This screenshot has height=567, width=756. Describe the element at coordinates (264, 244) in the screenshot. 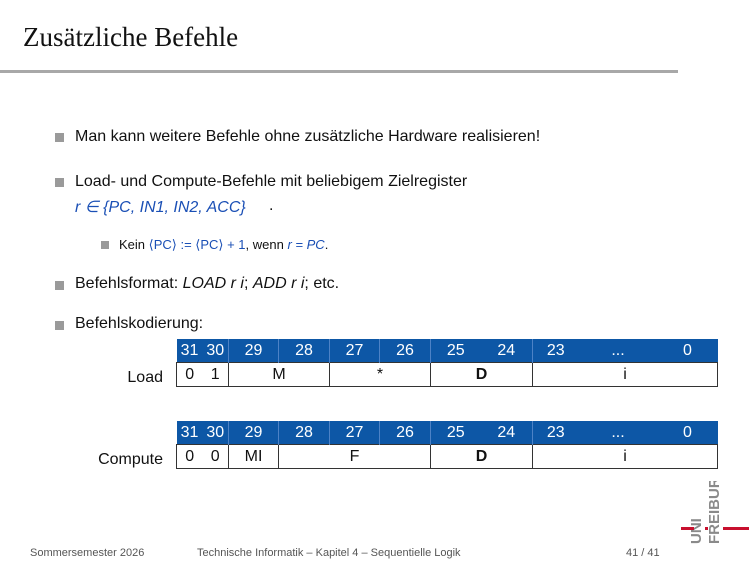

I see `sub-bullet-mid: , wenn` at that location.